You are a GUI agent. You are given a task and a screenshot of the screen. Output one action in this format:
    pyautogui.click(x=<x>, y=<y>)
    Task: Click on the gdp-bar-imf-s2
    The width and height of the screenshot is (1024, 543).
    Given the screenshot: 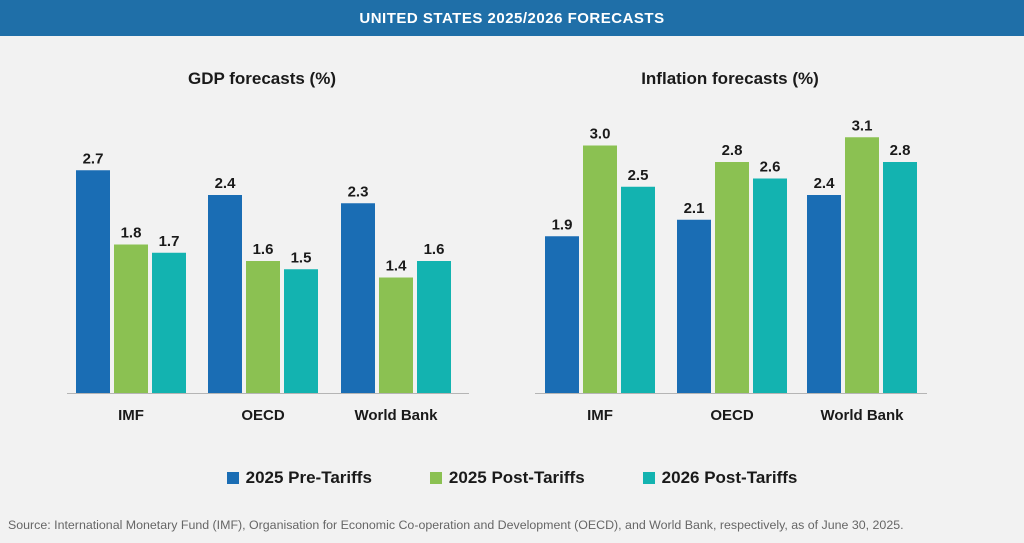 What is the action you would take?
    pyautogui.click(x=169, y=322)
    